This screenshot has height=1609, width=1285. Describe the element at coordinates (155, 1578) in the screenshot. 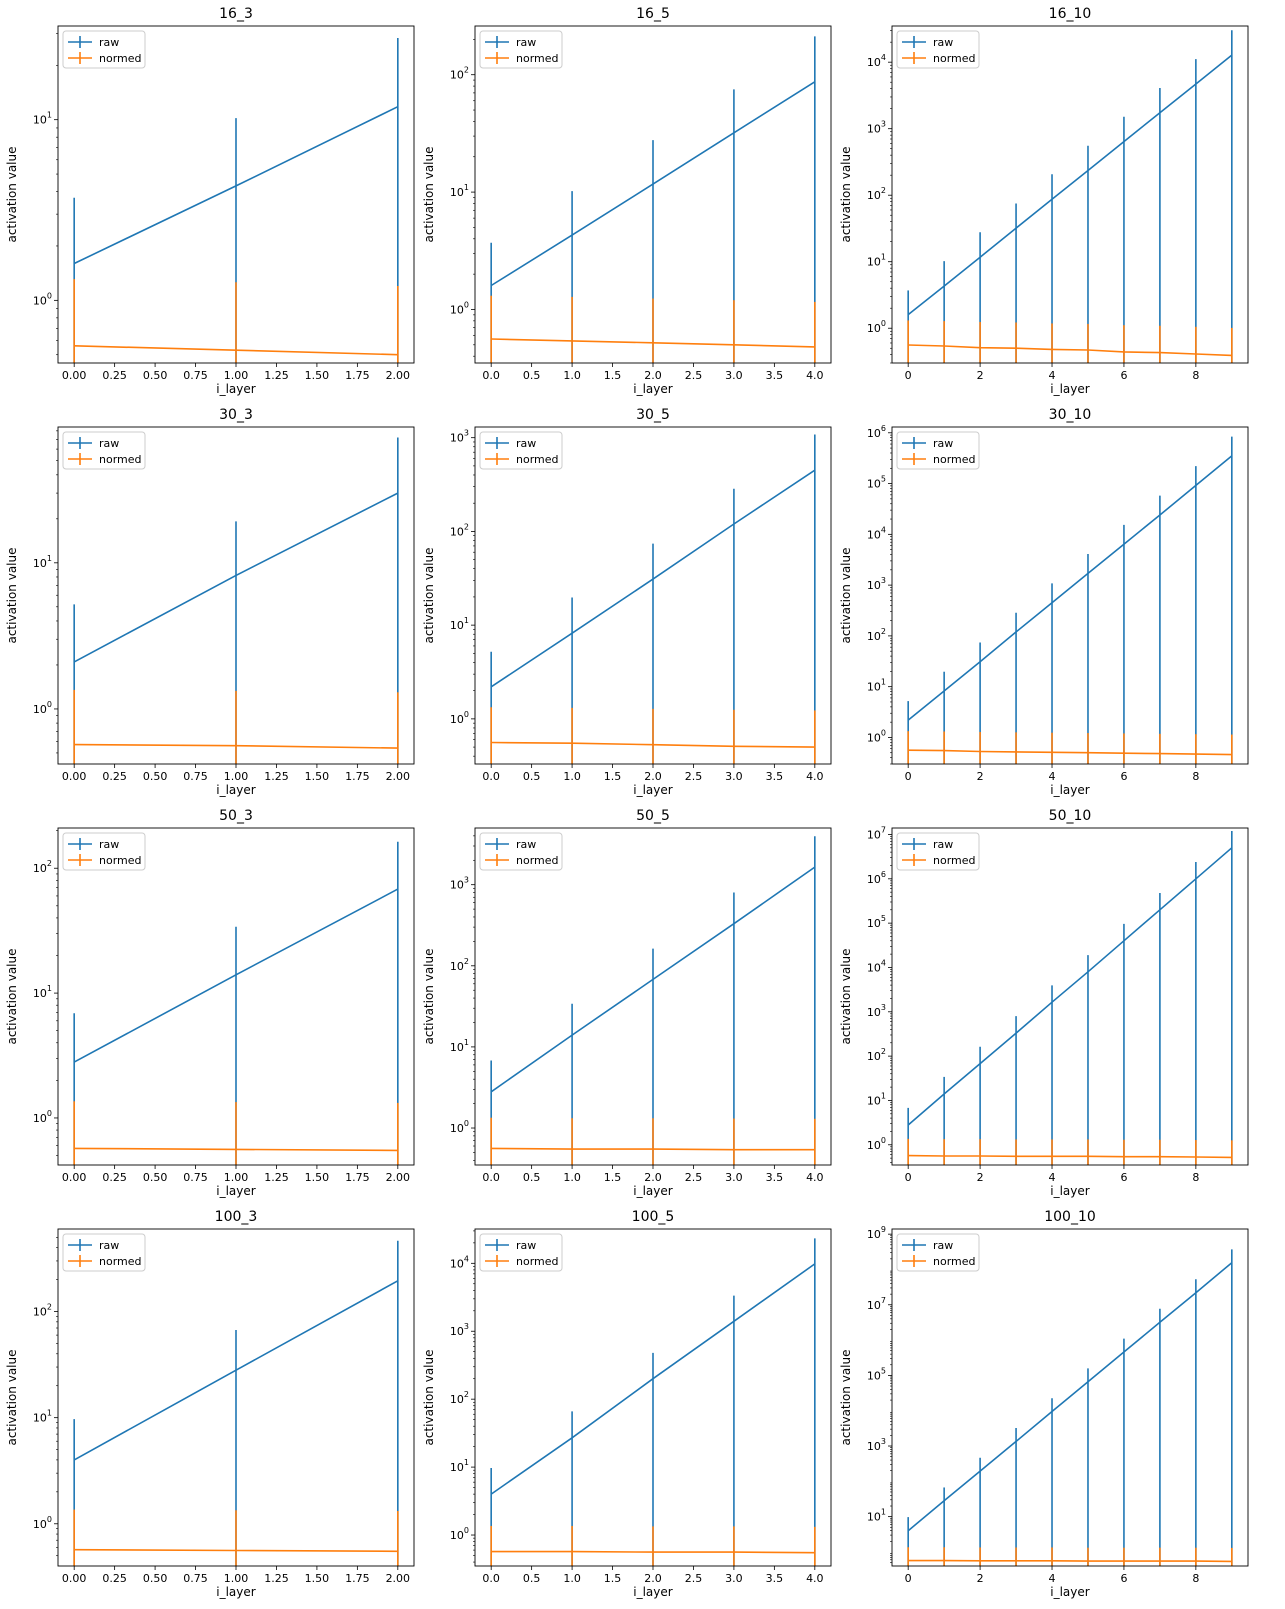

I see `x-tick-label: 0.50` at that location.